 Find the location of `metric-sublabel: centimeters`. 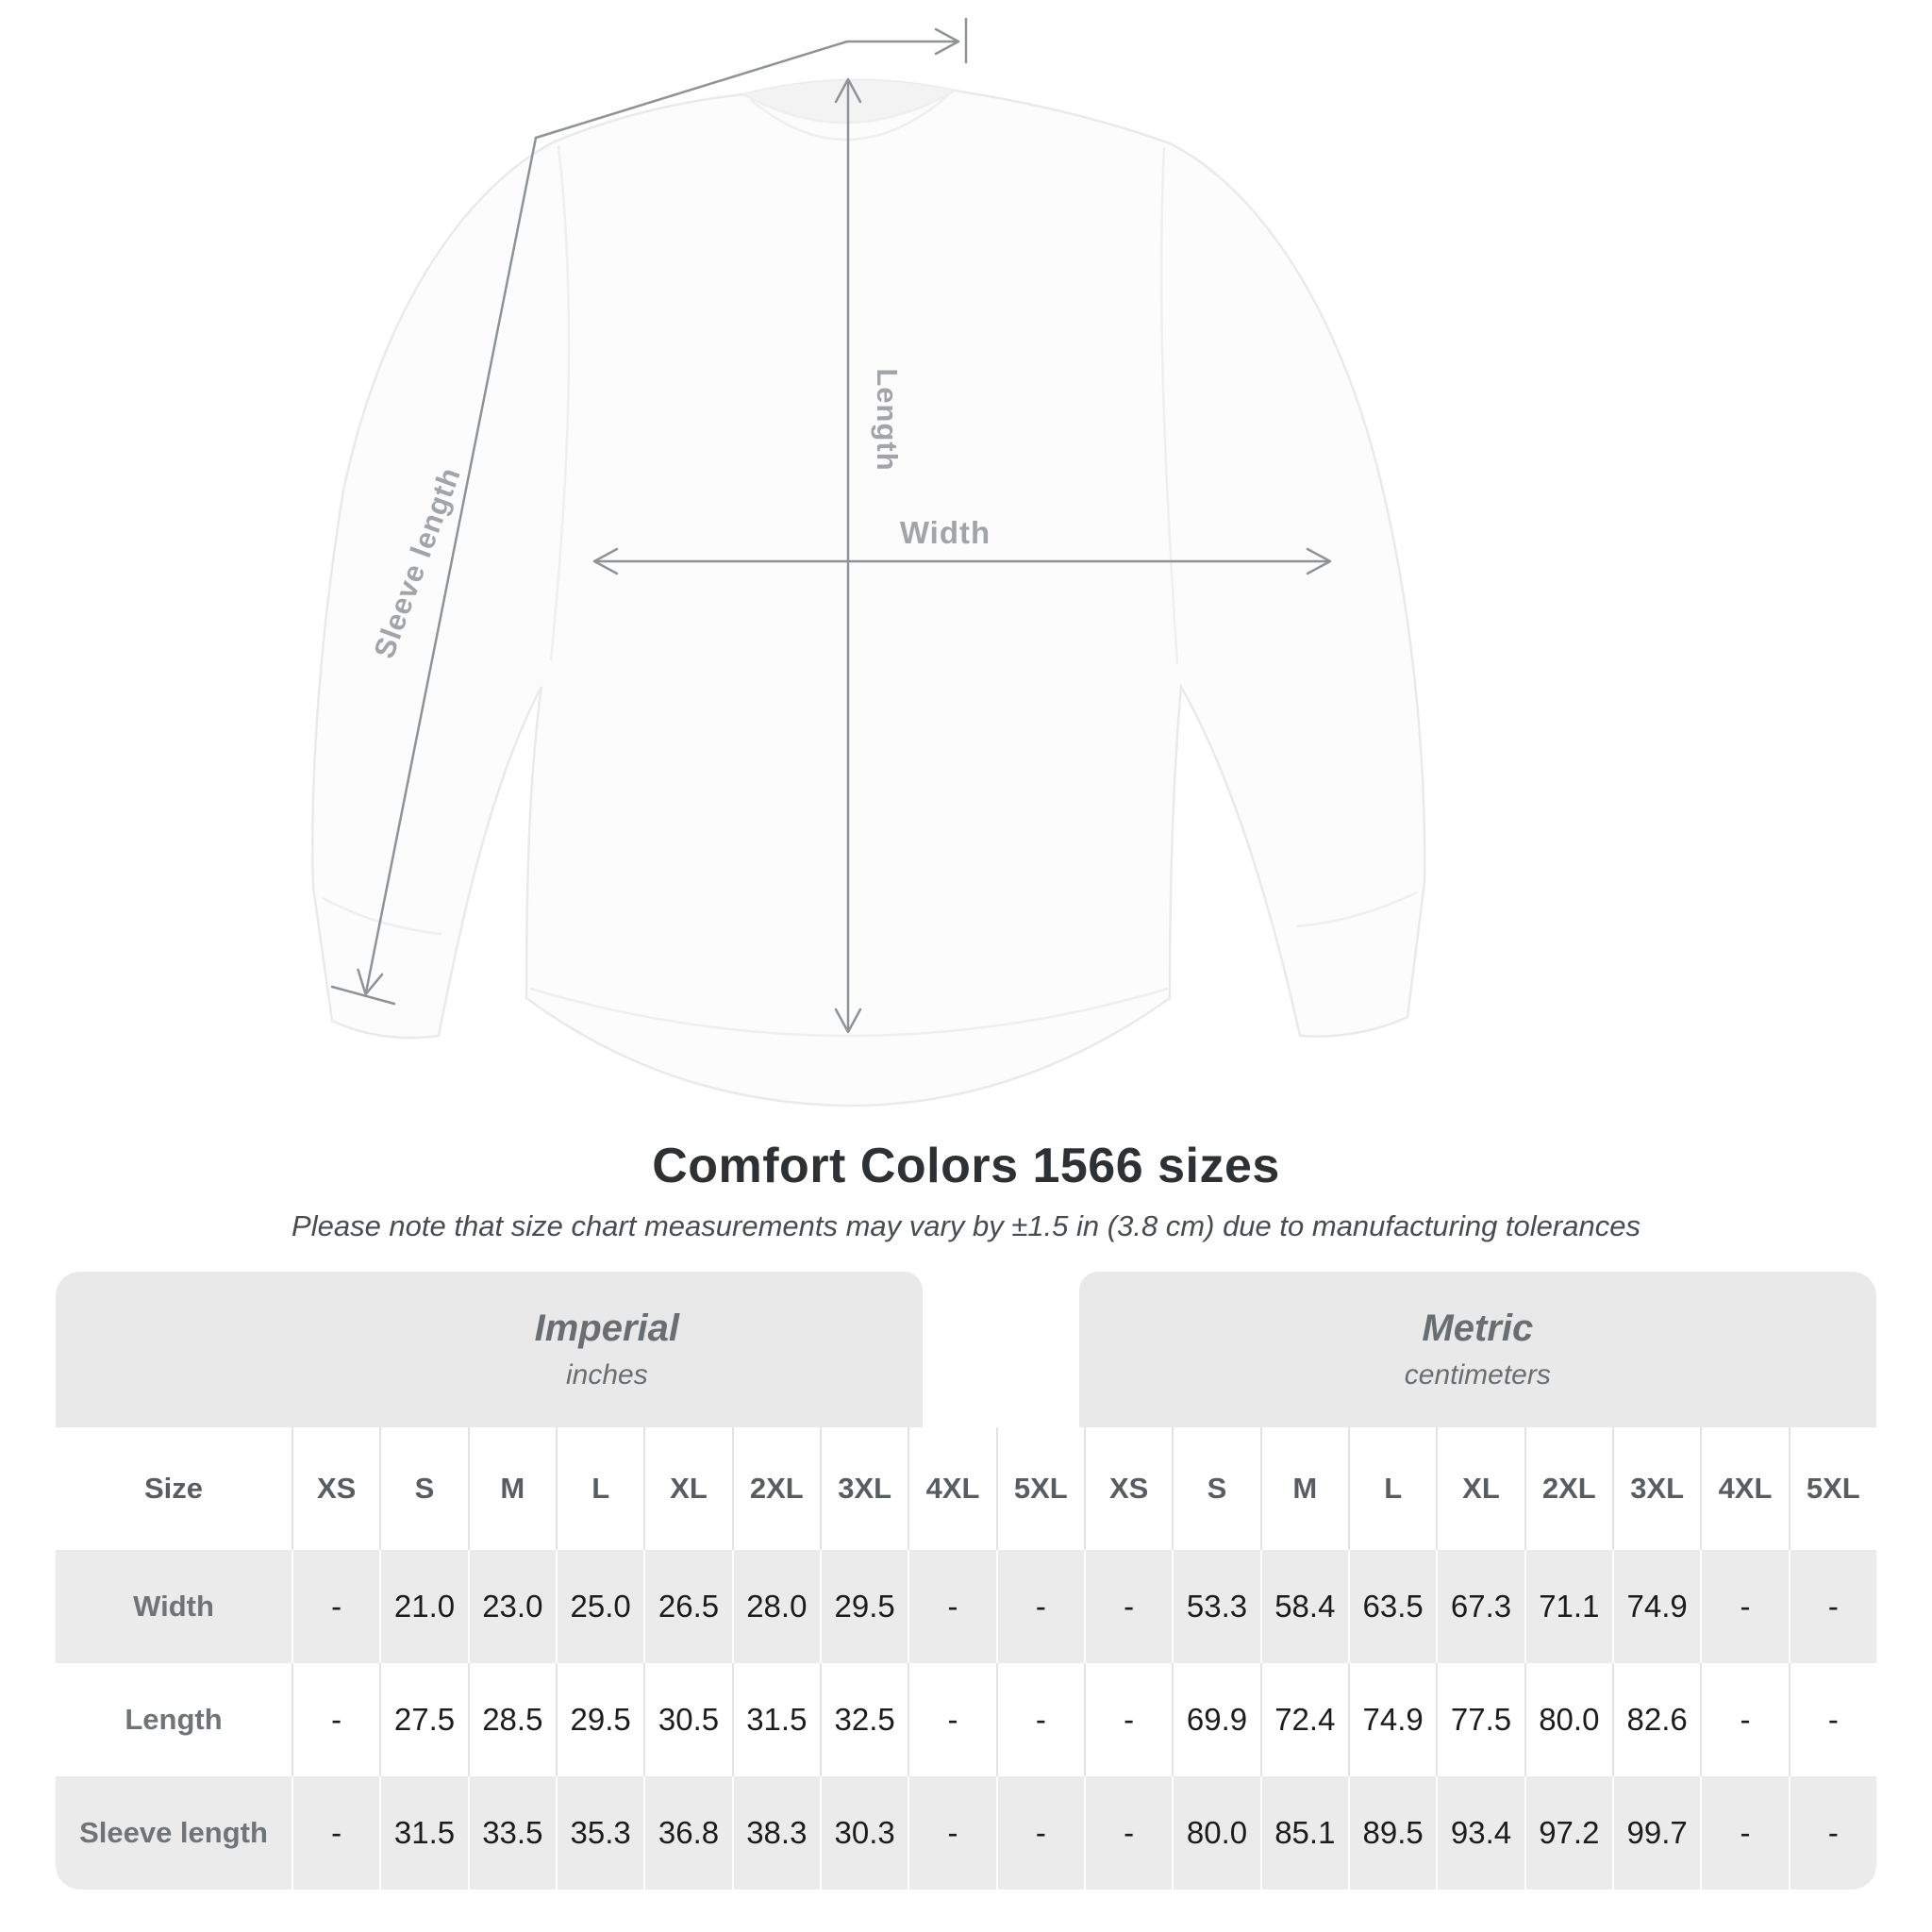

metric-sublabel: centimeters is located at coordinates (1478, 1375).